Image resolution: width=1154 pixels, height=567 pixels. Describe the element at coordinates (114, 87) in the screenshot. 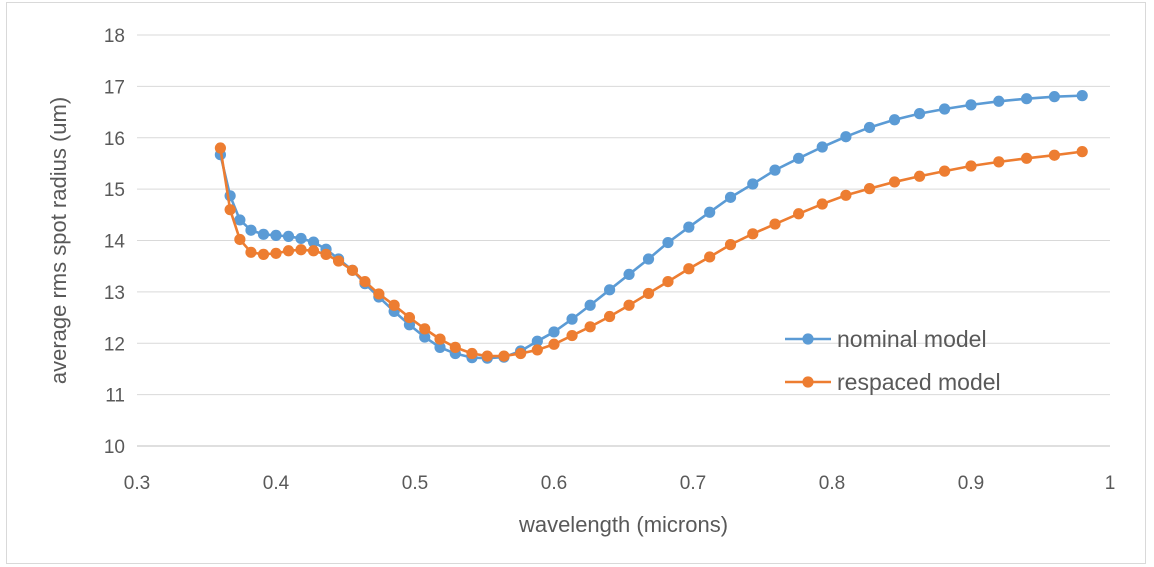

I see `y-tick-label: 17` at that location.